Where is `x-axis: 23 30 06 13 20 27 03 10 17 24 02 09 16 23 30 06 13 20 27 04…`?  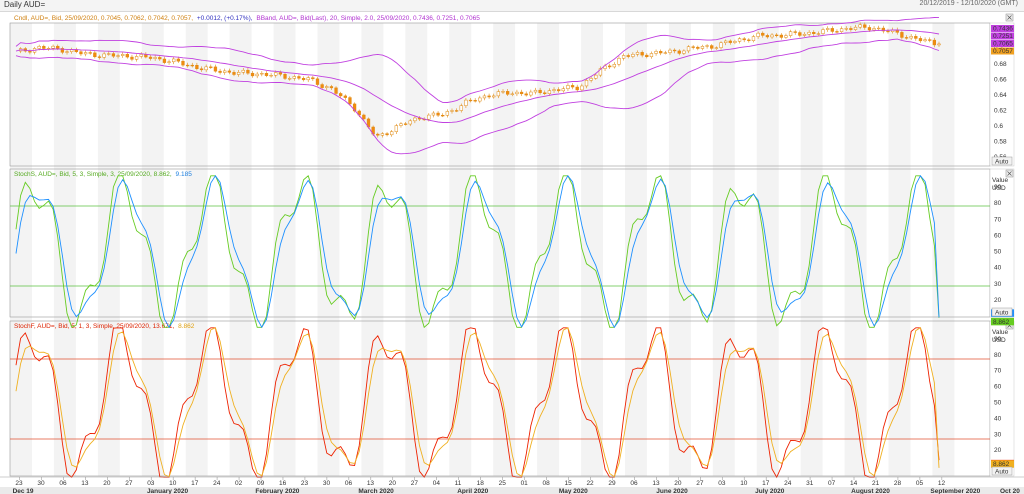
x-axis: 23 30 06 13 20 27 03 10 17 24 02 09 16 23 30 06 13 20 27 04… is located at coordinates (512, 485).